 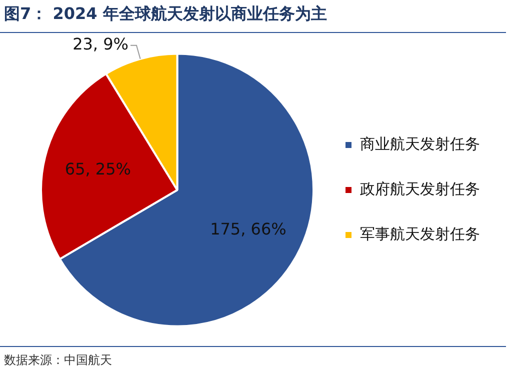 What do you see at coordinates (420, 233) in the screenshot?
I see `legend-label: 军事航天发射任务` at bounding box center [420, 233].